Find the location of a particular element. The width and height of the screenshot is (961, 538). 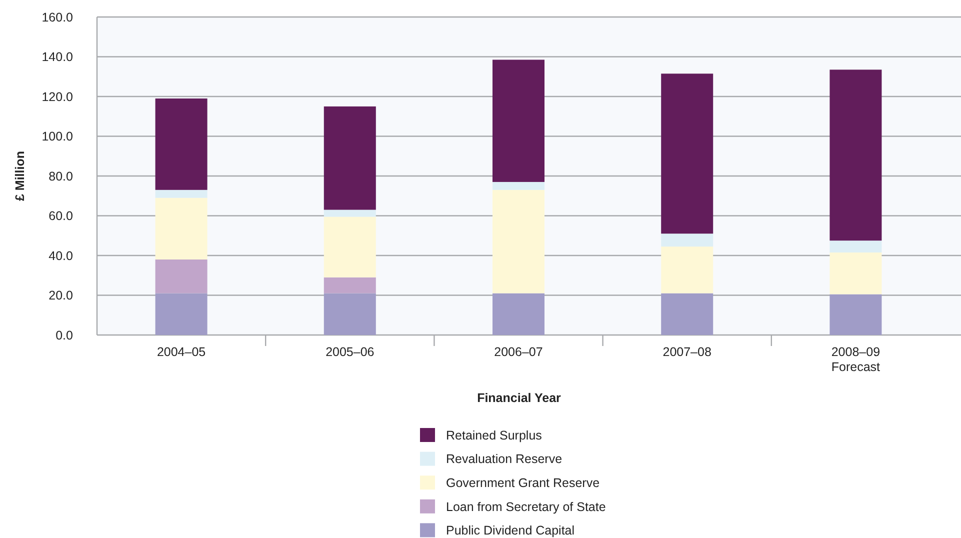

y-tick-label: 120.0 is located at coordinates (58, 97).